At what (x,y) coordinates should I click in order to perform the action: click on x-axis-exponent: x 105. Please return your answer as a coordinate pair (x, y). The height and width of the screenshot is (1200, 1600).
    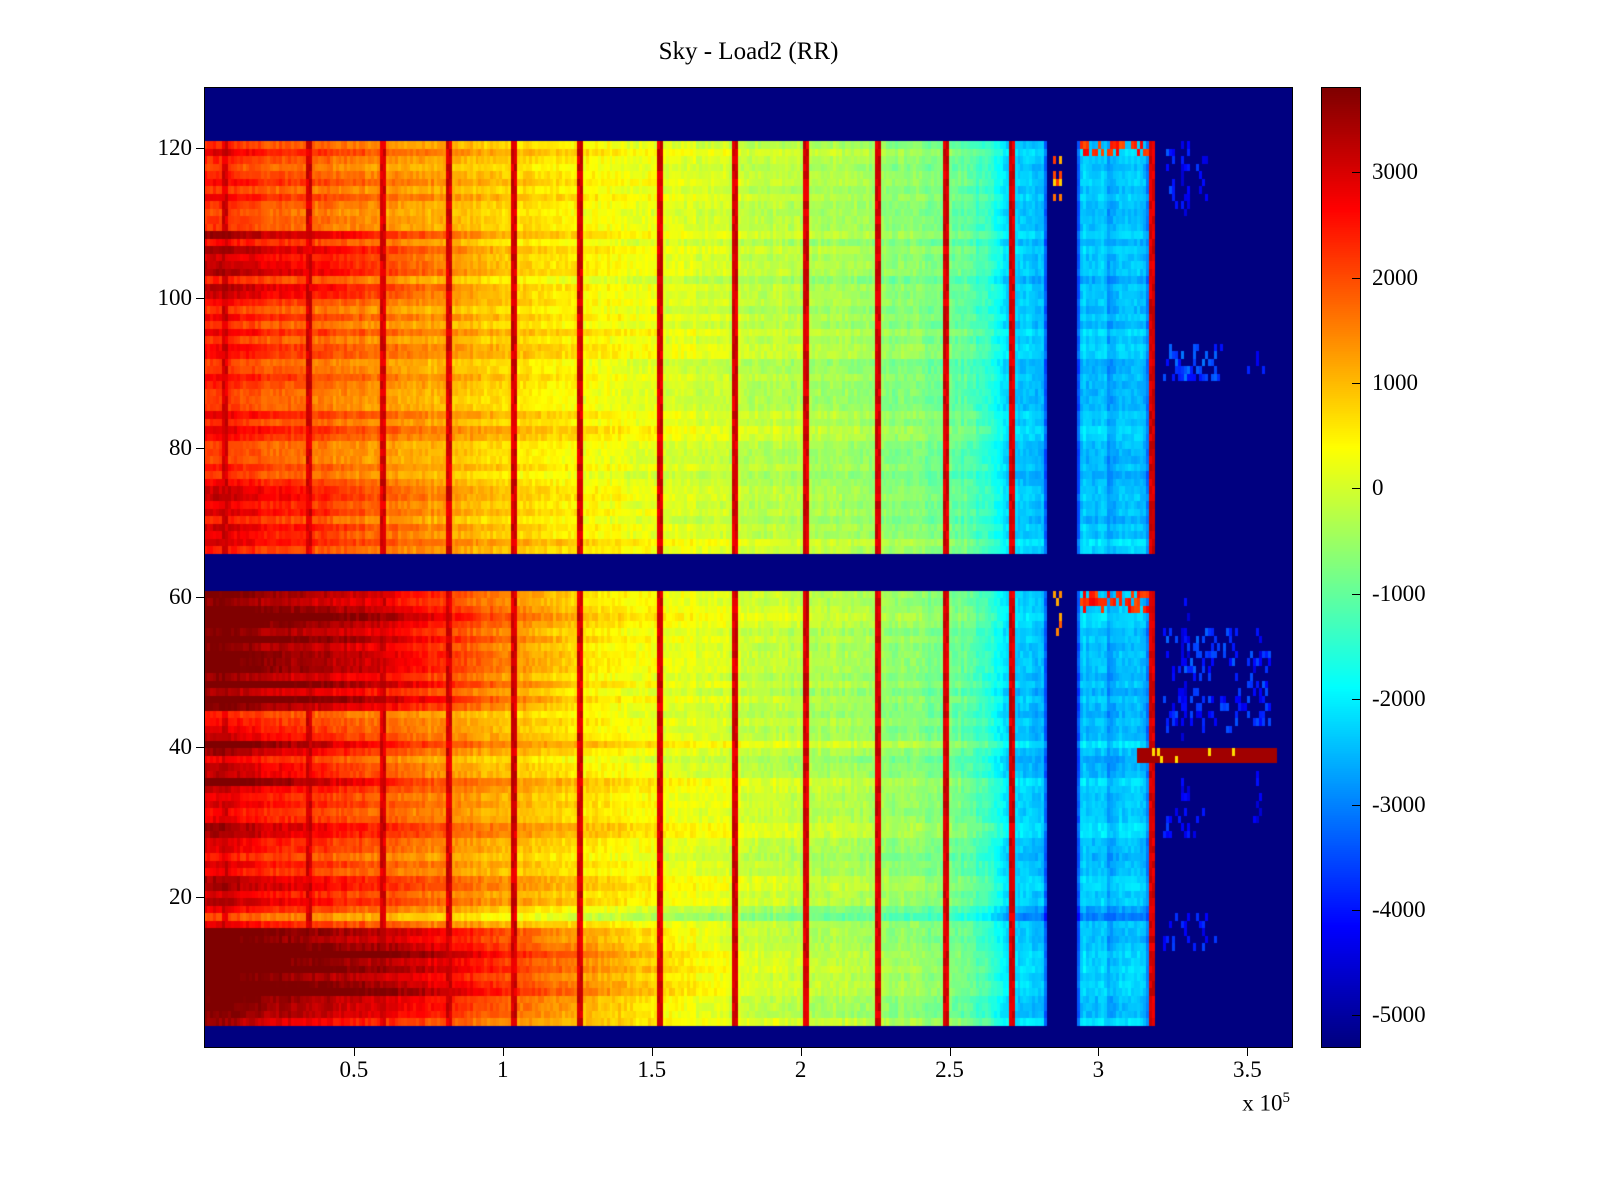
    Looking at the image, I should click on (1220, 1103).